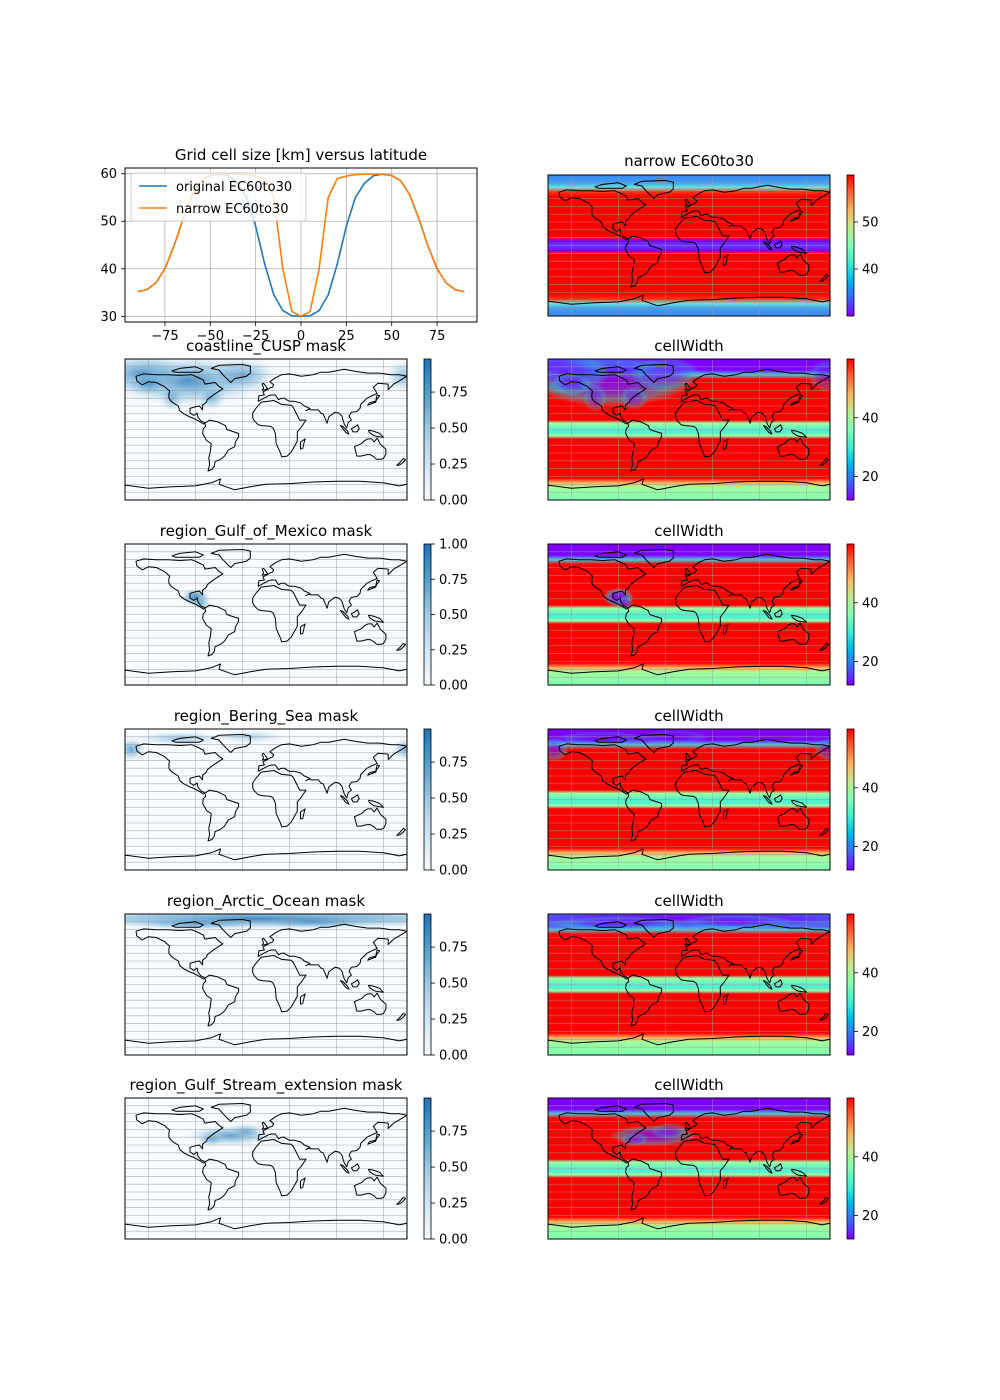 The height and width of the screenshot is (1400, 1000). I want to click on narrow-map-frame, so click(689, 245).